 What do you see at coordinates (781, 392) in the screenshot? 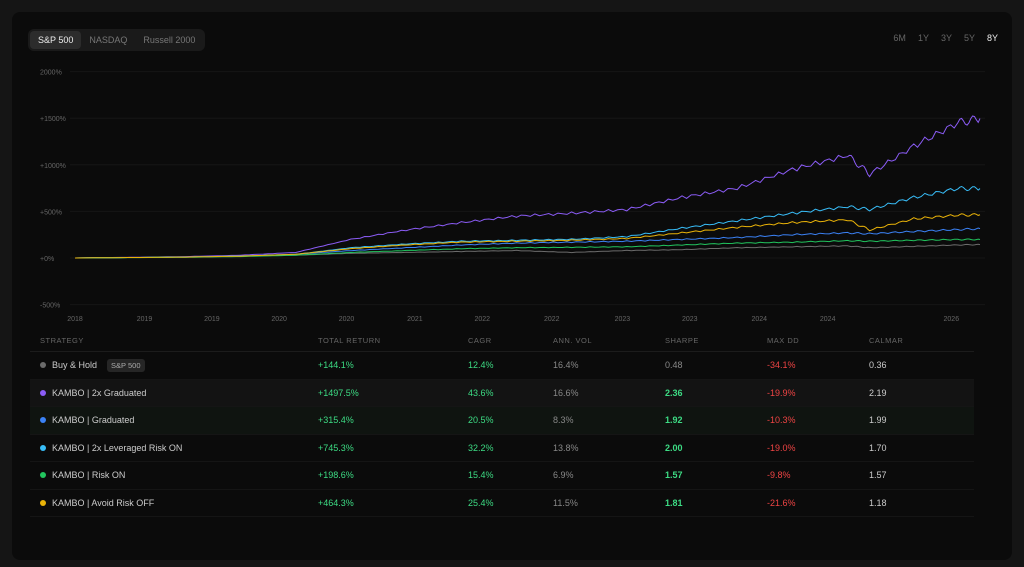
I see `max-dd: -19.9%` at bounding box center [781, 392].